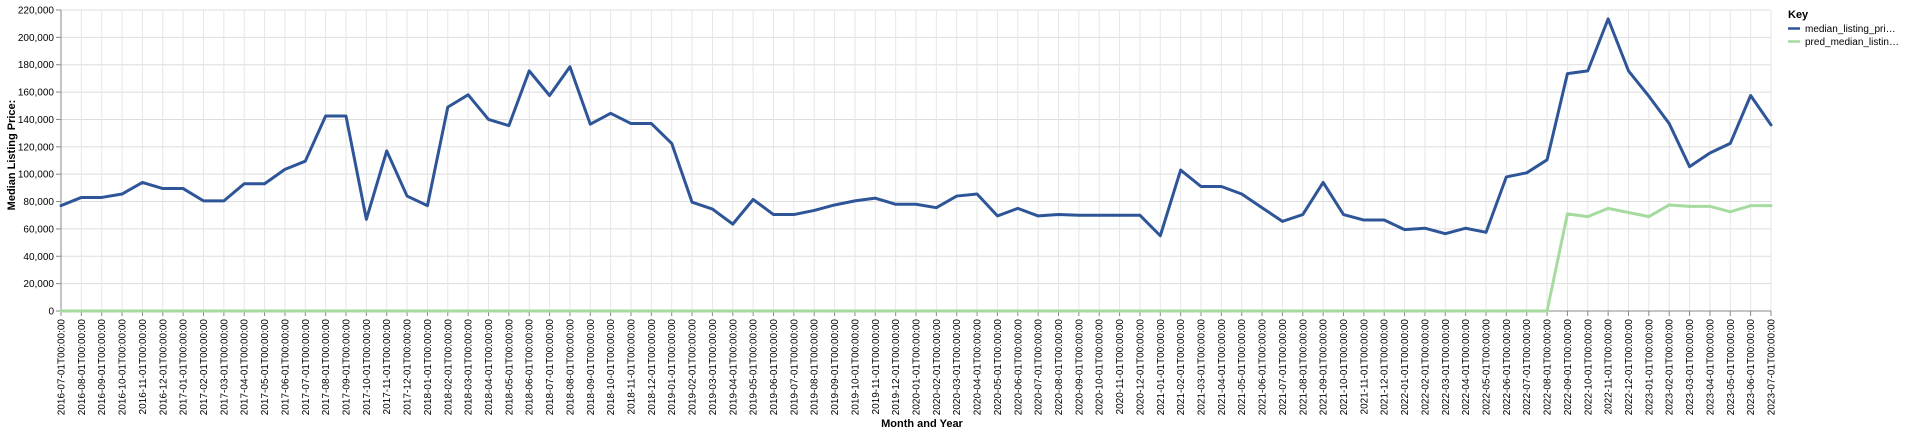 This screenshot has height=434, width=1920. I want to click on y-tick-label: 20,000, so click(38, 284).